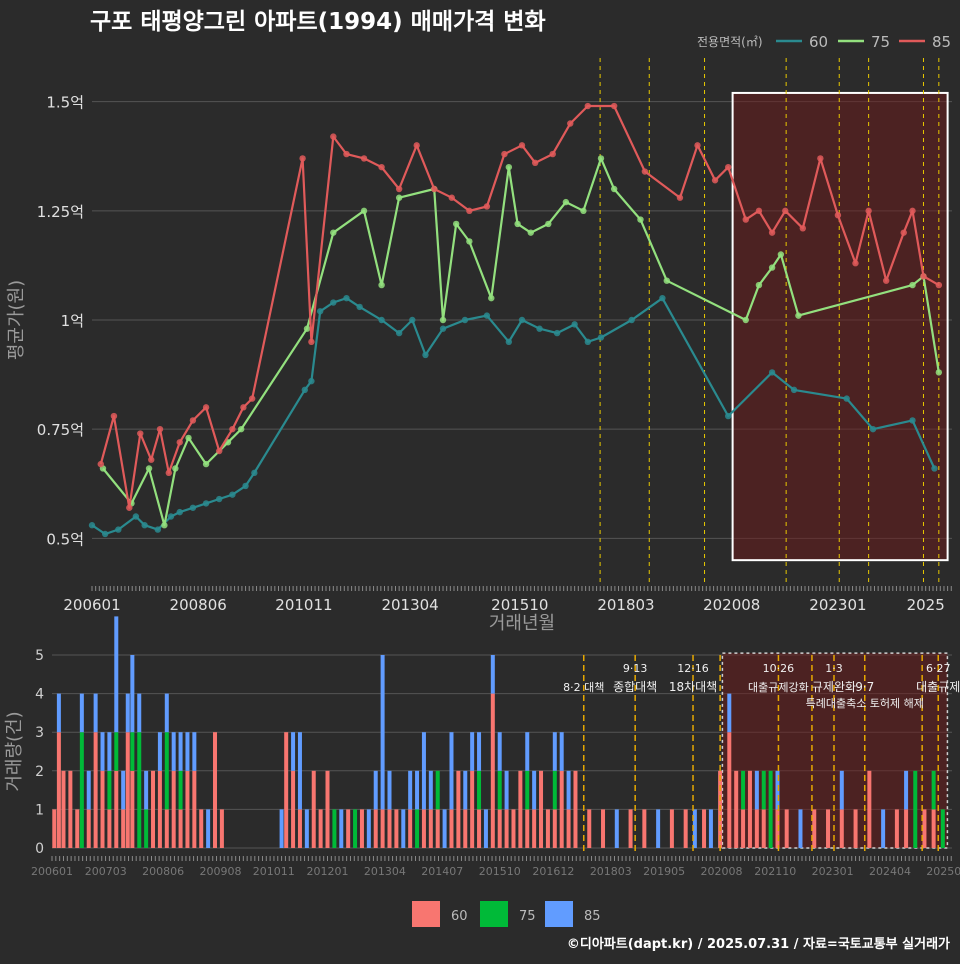  What do you see at coordinates (834, 687) in the screenshot?
I see `policy-label: 규제완화` at bounding box center [834, 687].